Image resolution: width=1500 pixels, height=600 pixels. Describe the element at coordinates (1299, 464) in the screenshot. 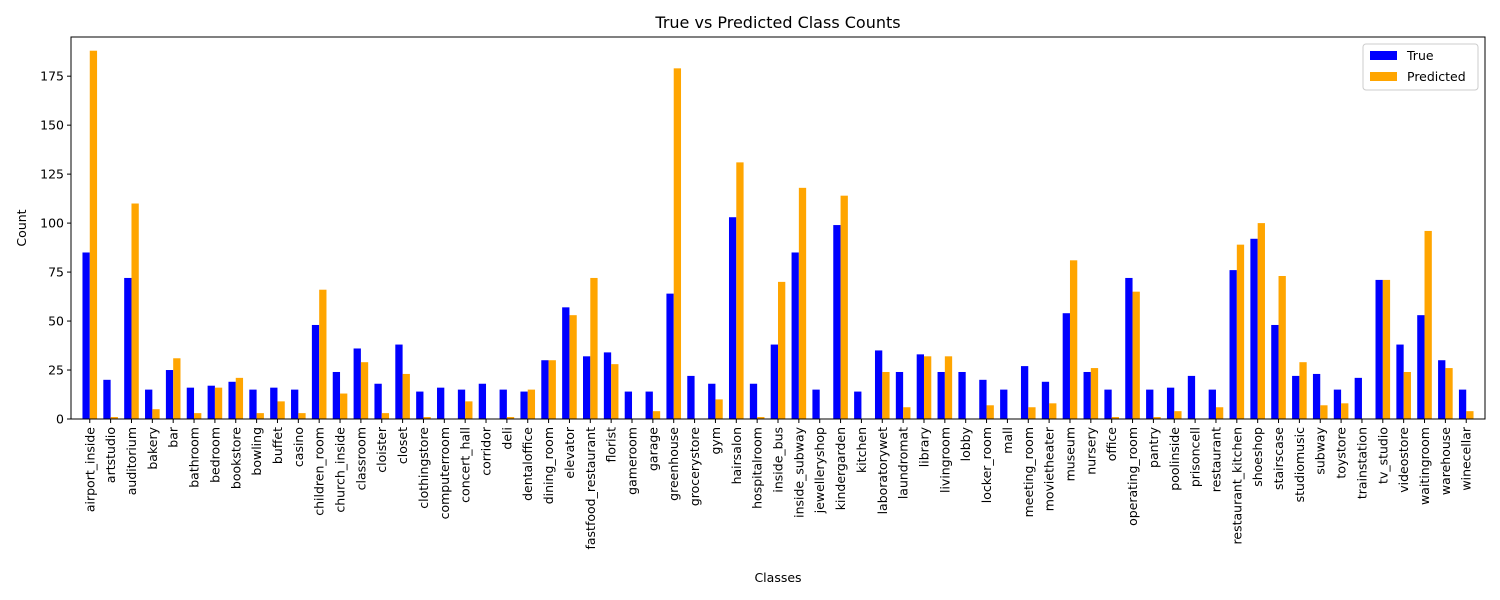

I see `x-tick-label: studiomusic` at that location.